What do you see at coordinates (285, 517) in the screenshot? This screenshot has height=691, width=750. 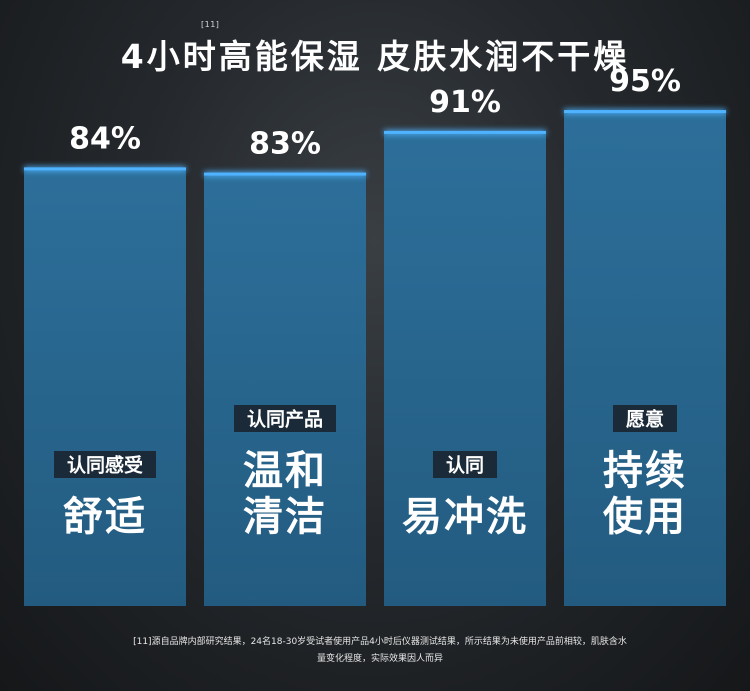 I see `bar-label-2-line-2: 清洁` at bounding box center [285, 517].